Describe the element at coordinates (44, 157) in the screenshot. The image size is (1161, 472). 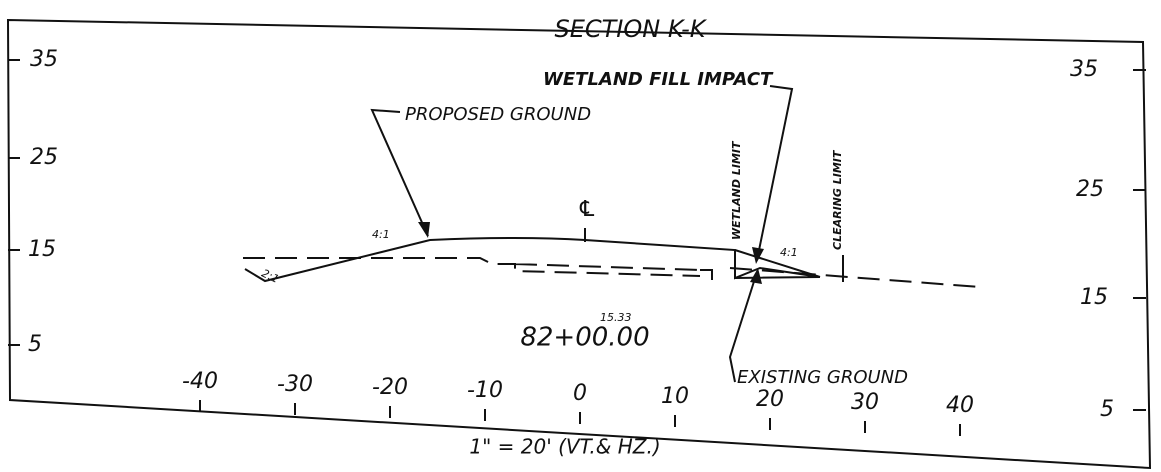
I see `left-axis-label: 25` at that location.